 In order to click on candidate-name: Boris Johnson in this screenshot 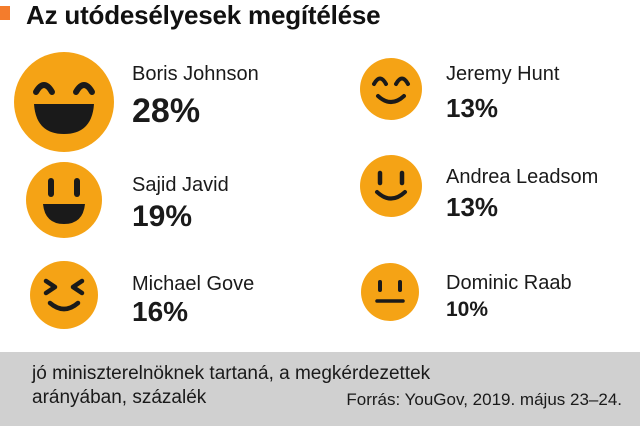, I will do `click(195, 74)`.